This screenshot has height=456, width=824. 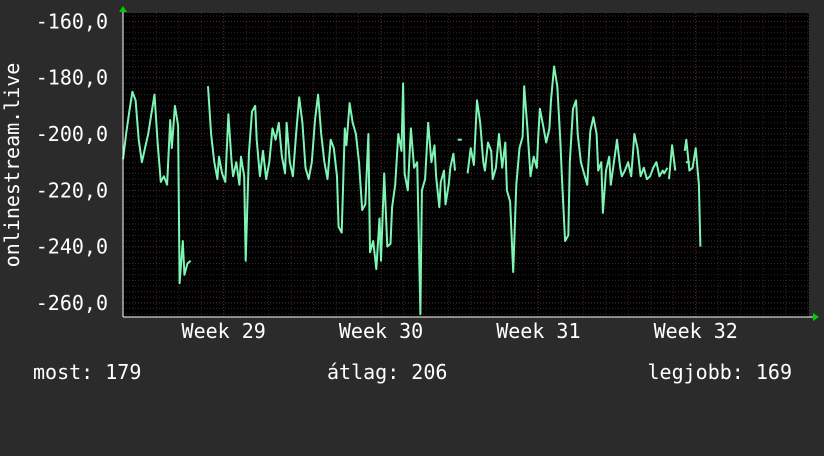 I want to click on stat-current: most: 179, so click(x=87, y=372).